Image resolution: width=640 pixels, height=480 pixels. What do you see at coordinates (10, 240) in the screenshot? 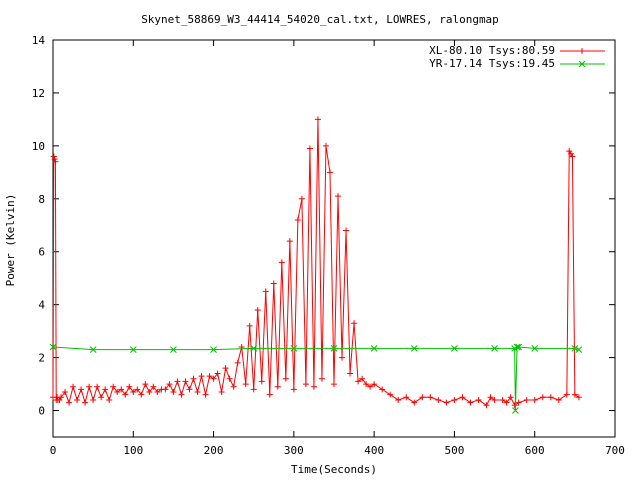
I see `y-axis-label: Power (Kelvin)` at bounding box center [10, 240].